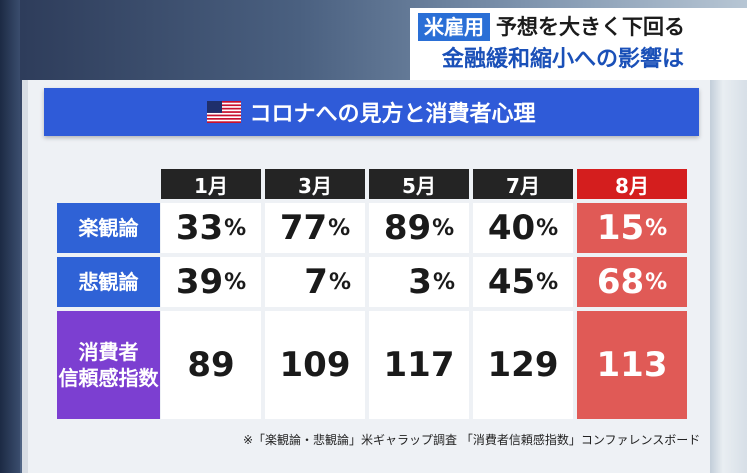  I want to click on month-header-may: 5月, so click(419, 184).